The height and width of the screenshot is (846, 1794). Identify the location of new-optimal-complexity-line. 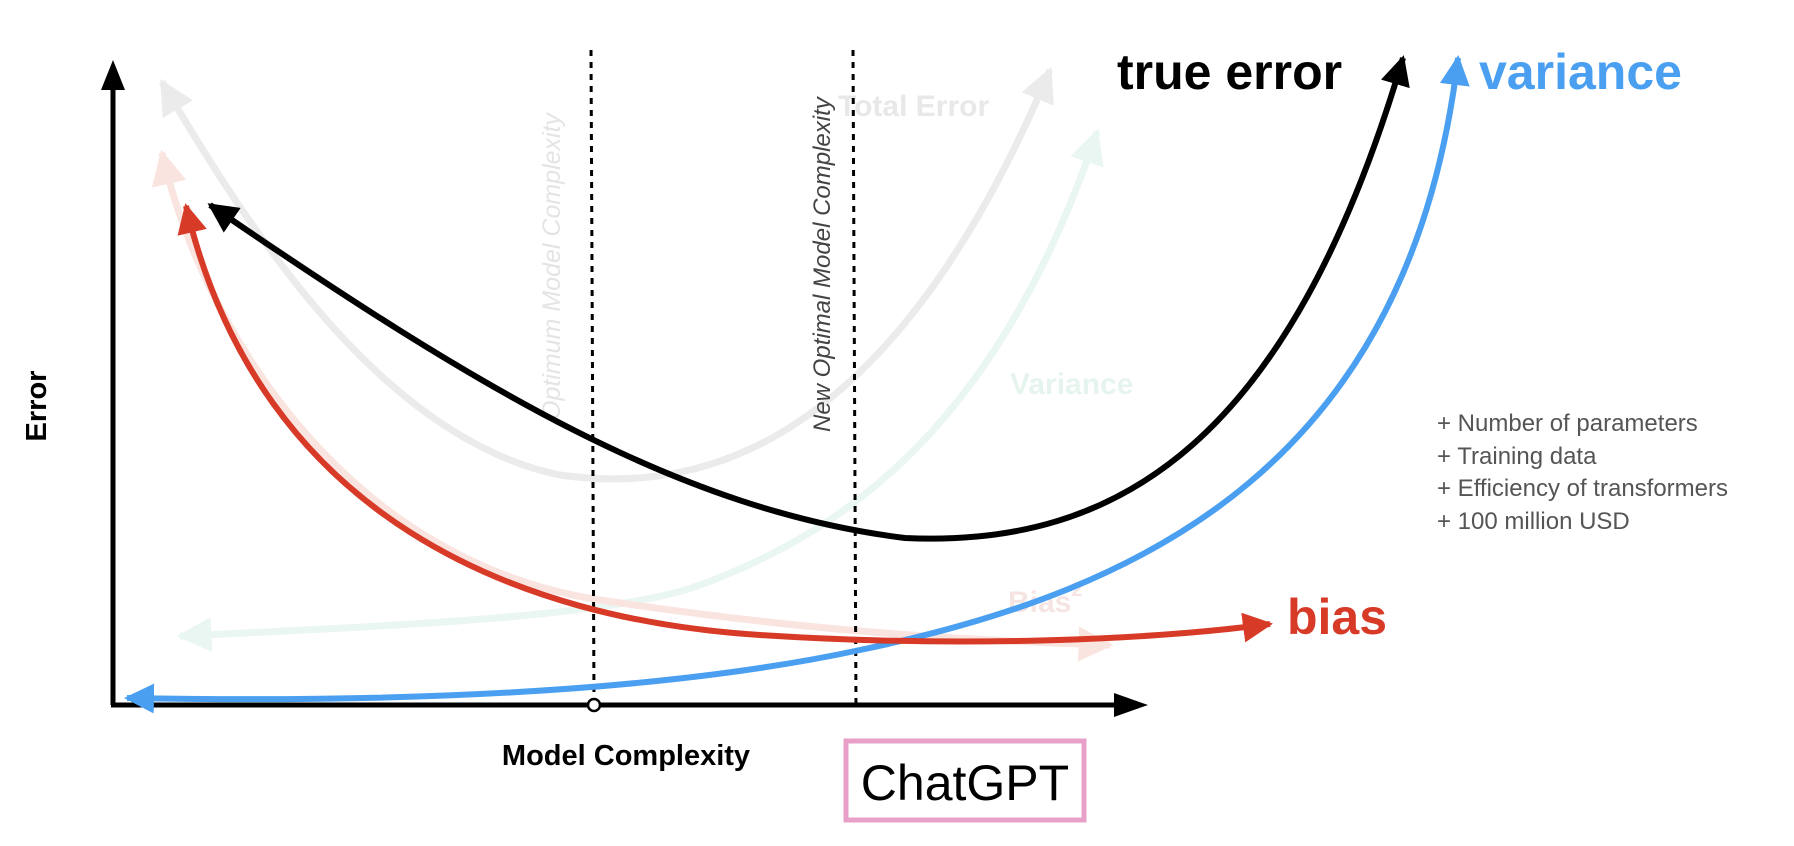
(854, 379).